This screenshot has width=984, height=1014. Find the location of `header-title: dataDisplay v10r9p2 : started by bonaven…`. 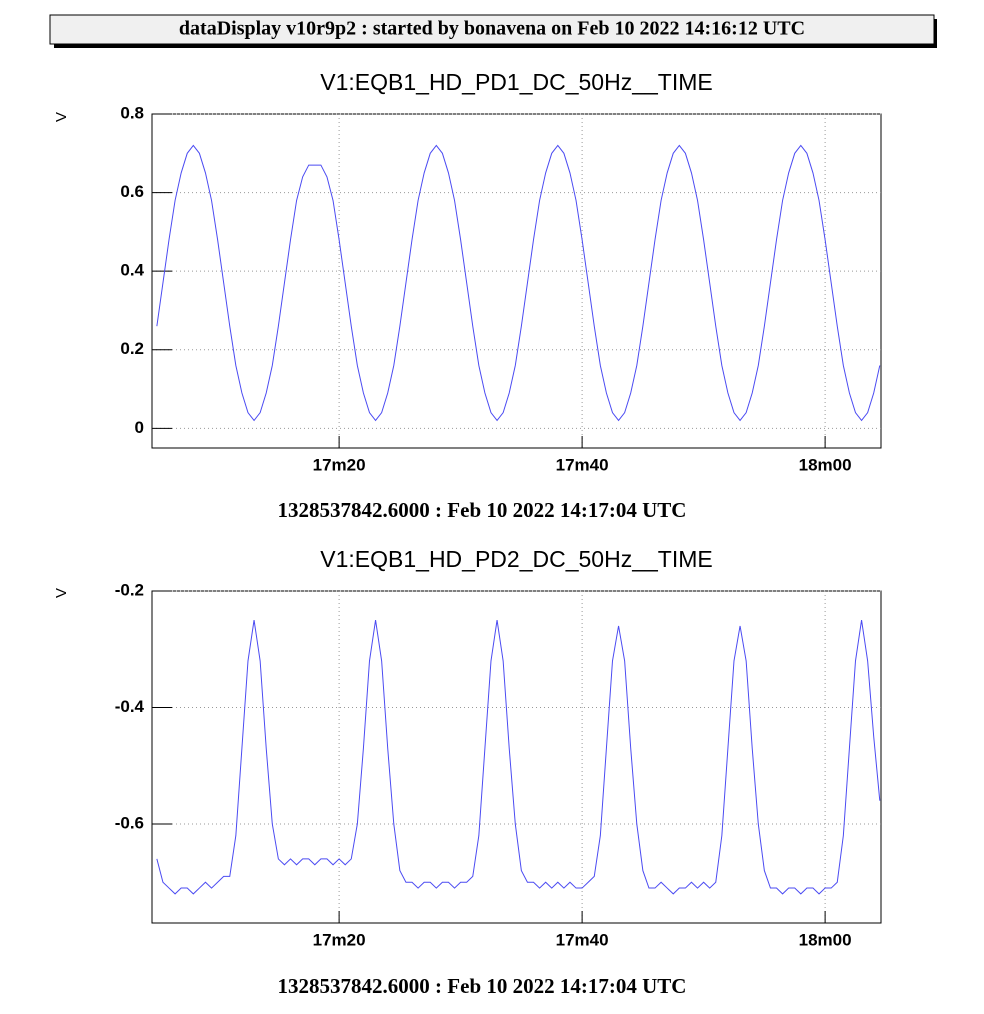

header-title: dataDisplay v10r9p2 : started by bonaven… is located at coordinates (492, 29).